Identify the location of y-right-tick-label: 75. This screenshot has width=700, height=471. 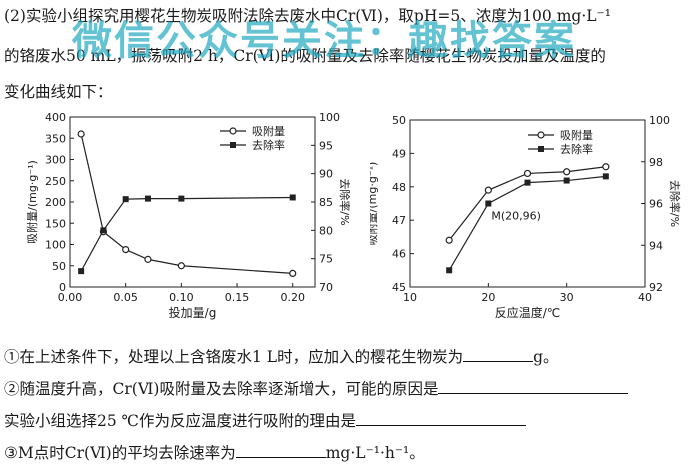
(326, 259).